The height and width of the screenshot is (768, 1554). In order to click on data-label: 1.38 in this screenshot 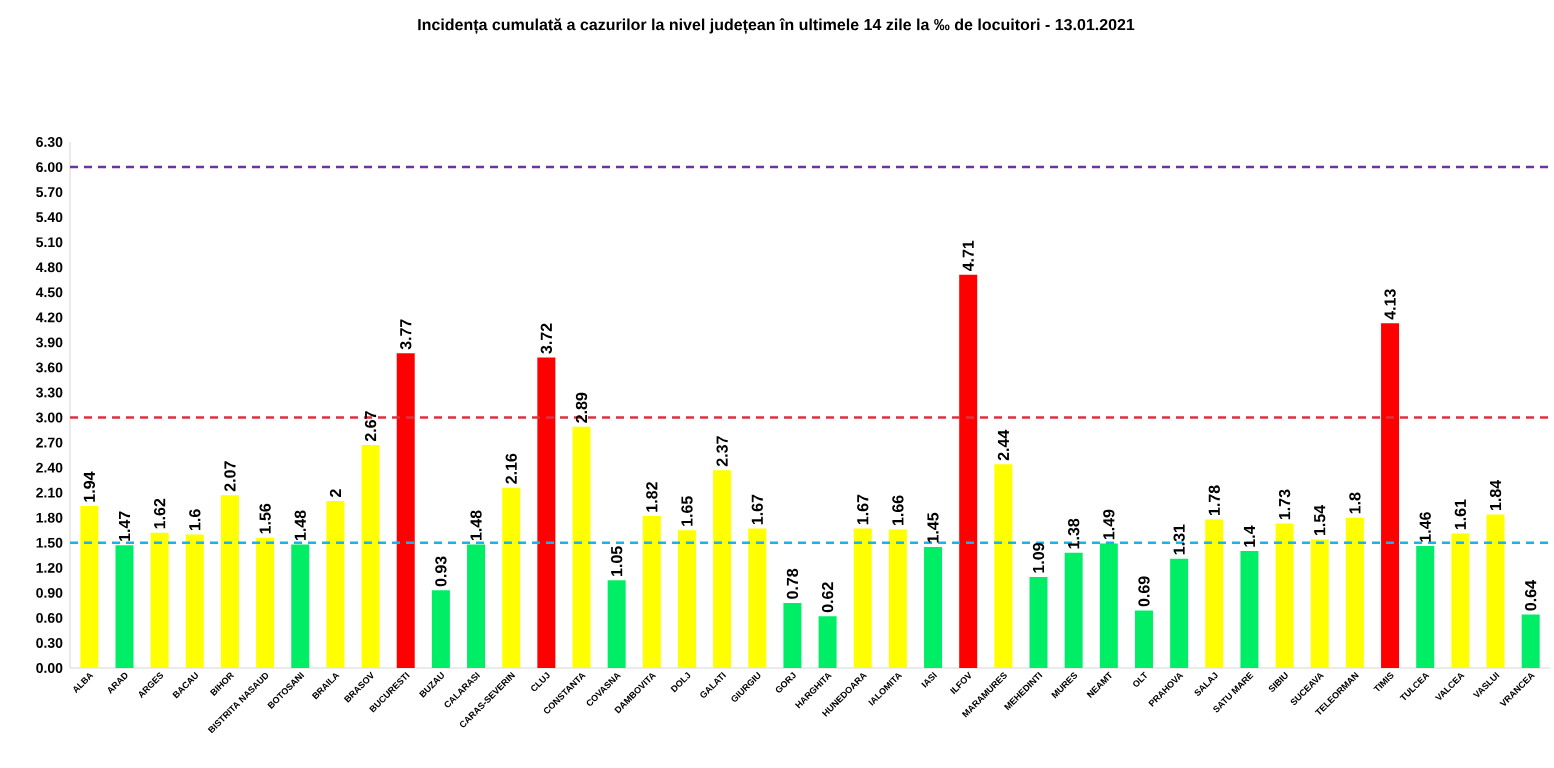, I will do `click(1073, 533)`.